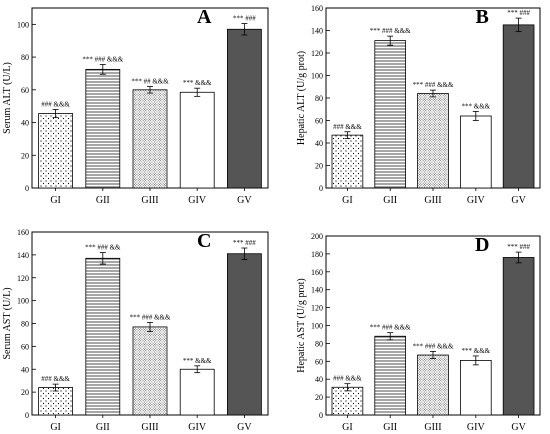 The height and width of the screenshot is (434, 550). I want to click on y-axis-label: Hepatic AST (U/g prot), so click(301, 325).